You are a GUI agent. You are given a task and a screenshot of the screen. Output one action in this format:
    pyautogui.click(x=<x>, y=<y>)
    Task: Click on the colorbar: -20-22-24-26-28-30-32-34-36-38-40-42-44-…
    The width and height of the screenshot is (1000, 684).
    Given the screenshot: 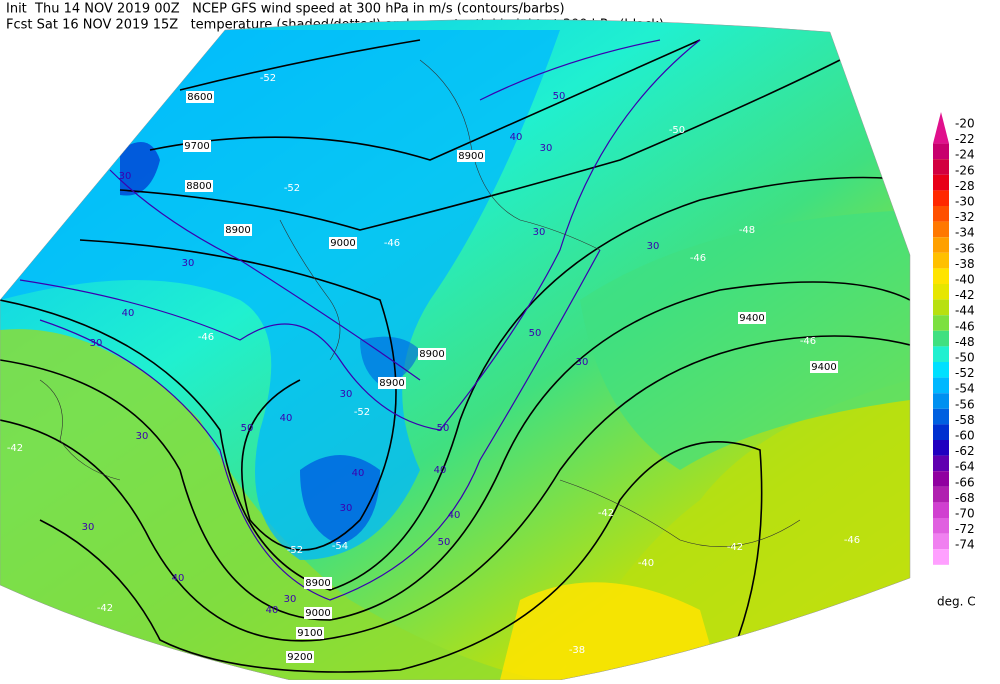 What is the action you would take?
    pyautogui.click(x=954, y=360)
    